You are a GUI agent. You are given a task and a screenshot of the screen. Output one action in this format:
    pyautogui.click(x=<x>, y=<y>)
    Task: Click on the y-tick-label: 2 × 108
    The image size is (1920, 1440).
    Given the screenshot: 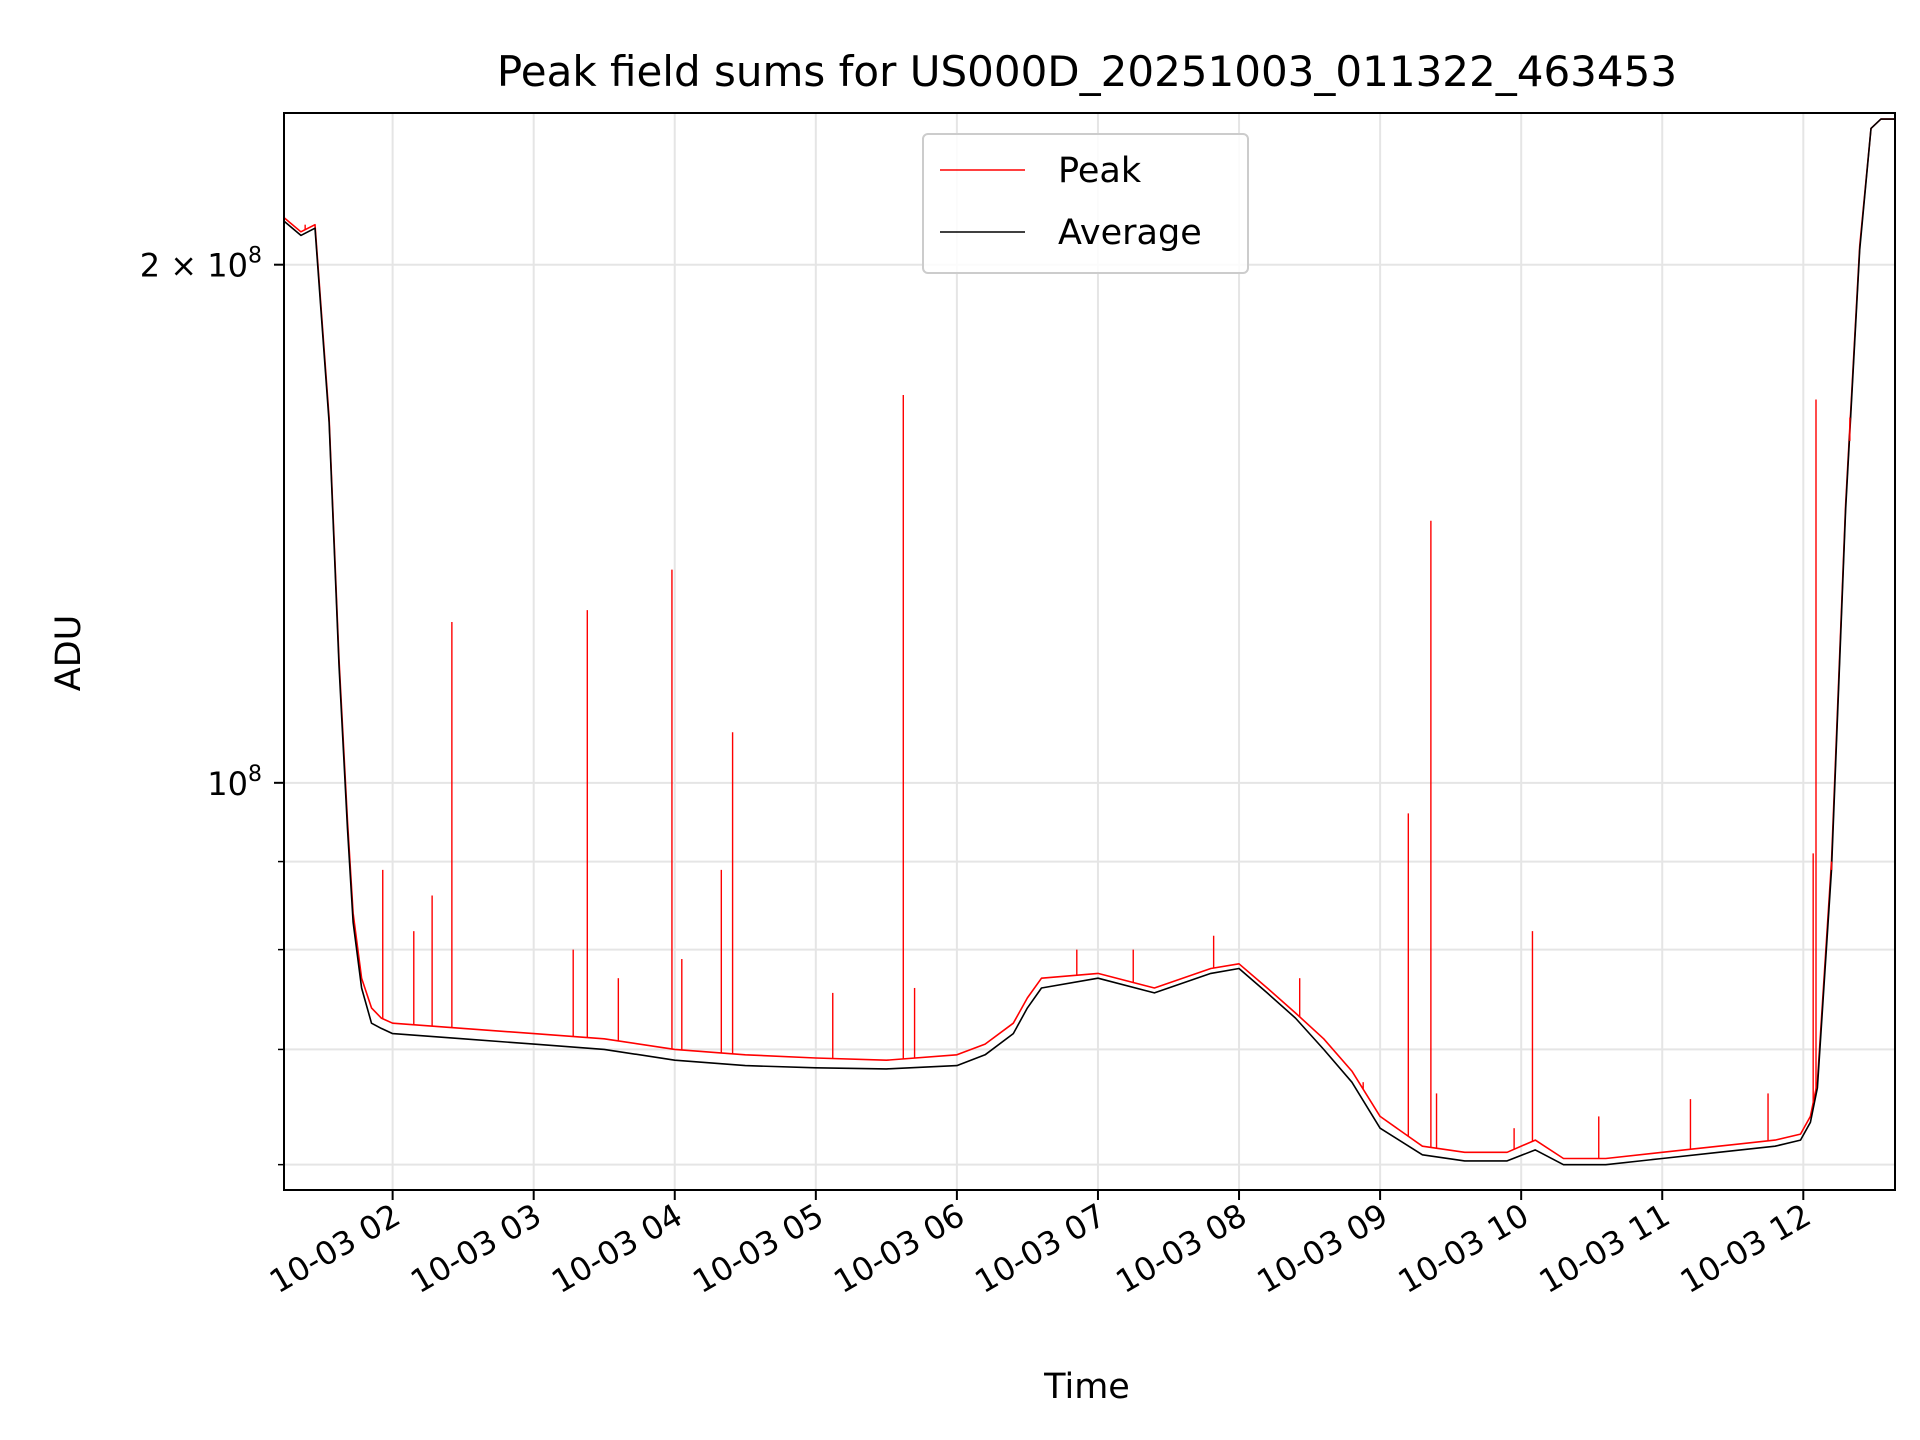 What is the action you would take?
    pyautogui.click(x=201, y=264)
    